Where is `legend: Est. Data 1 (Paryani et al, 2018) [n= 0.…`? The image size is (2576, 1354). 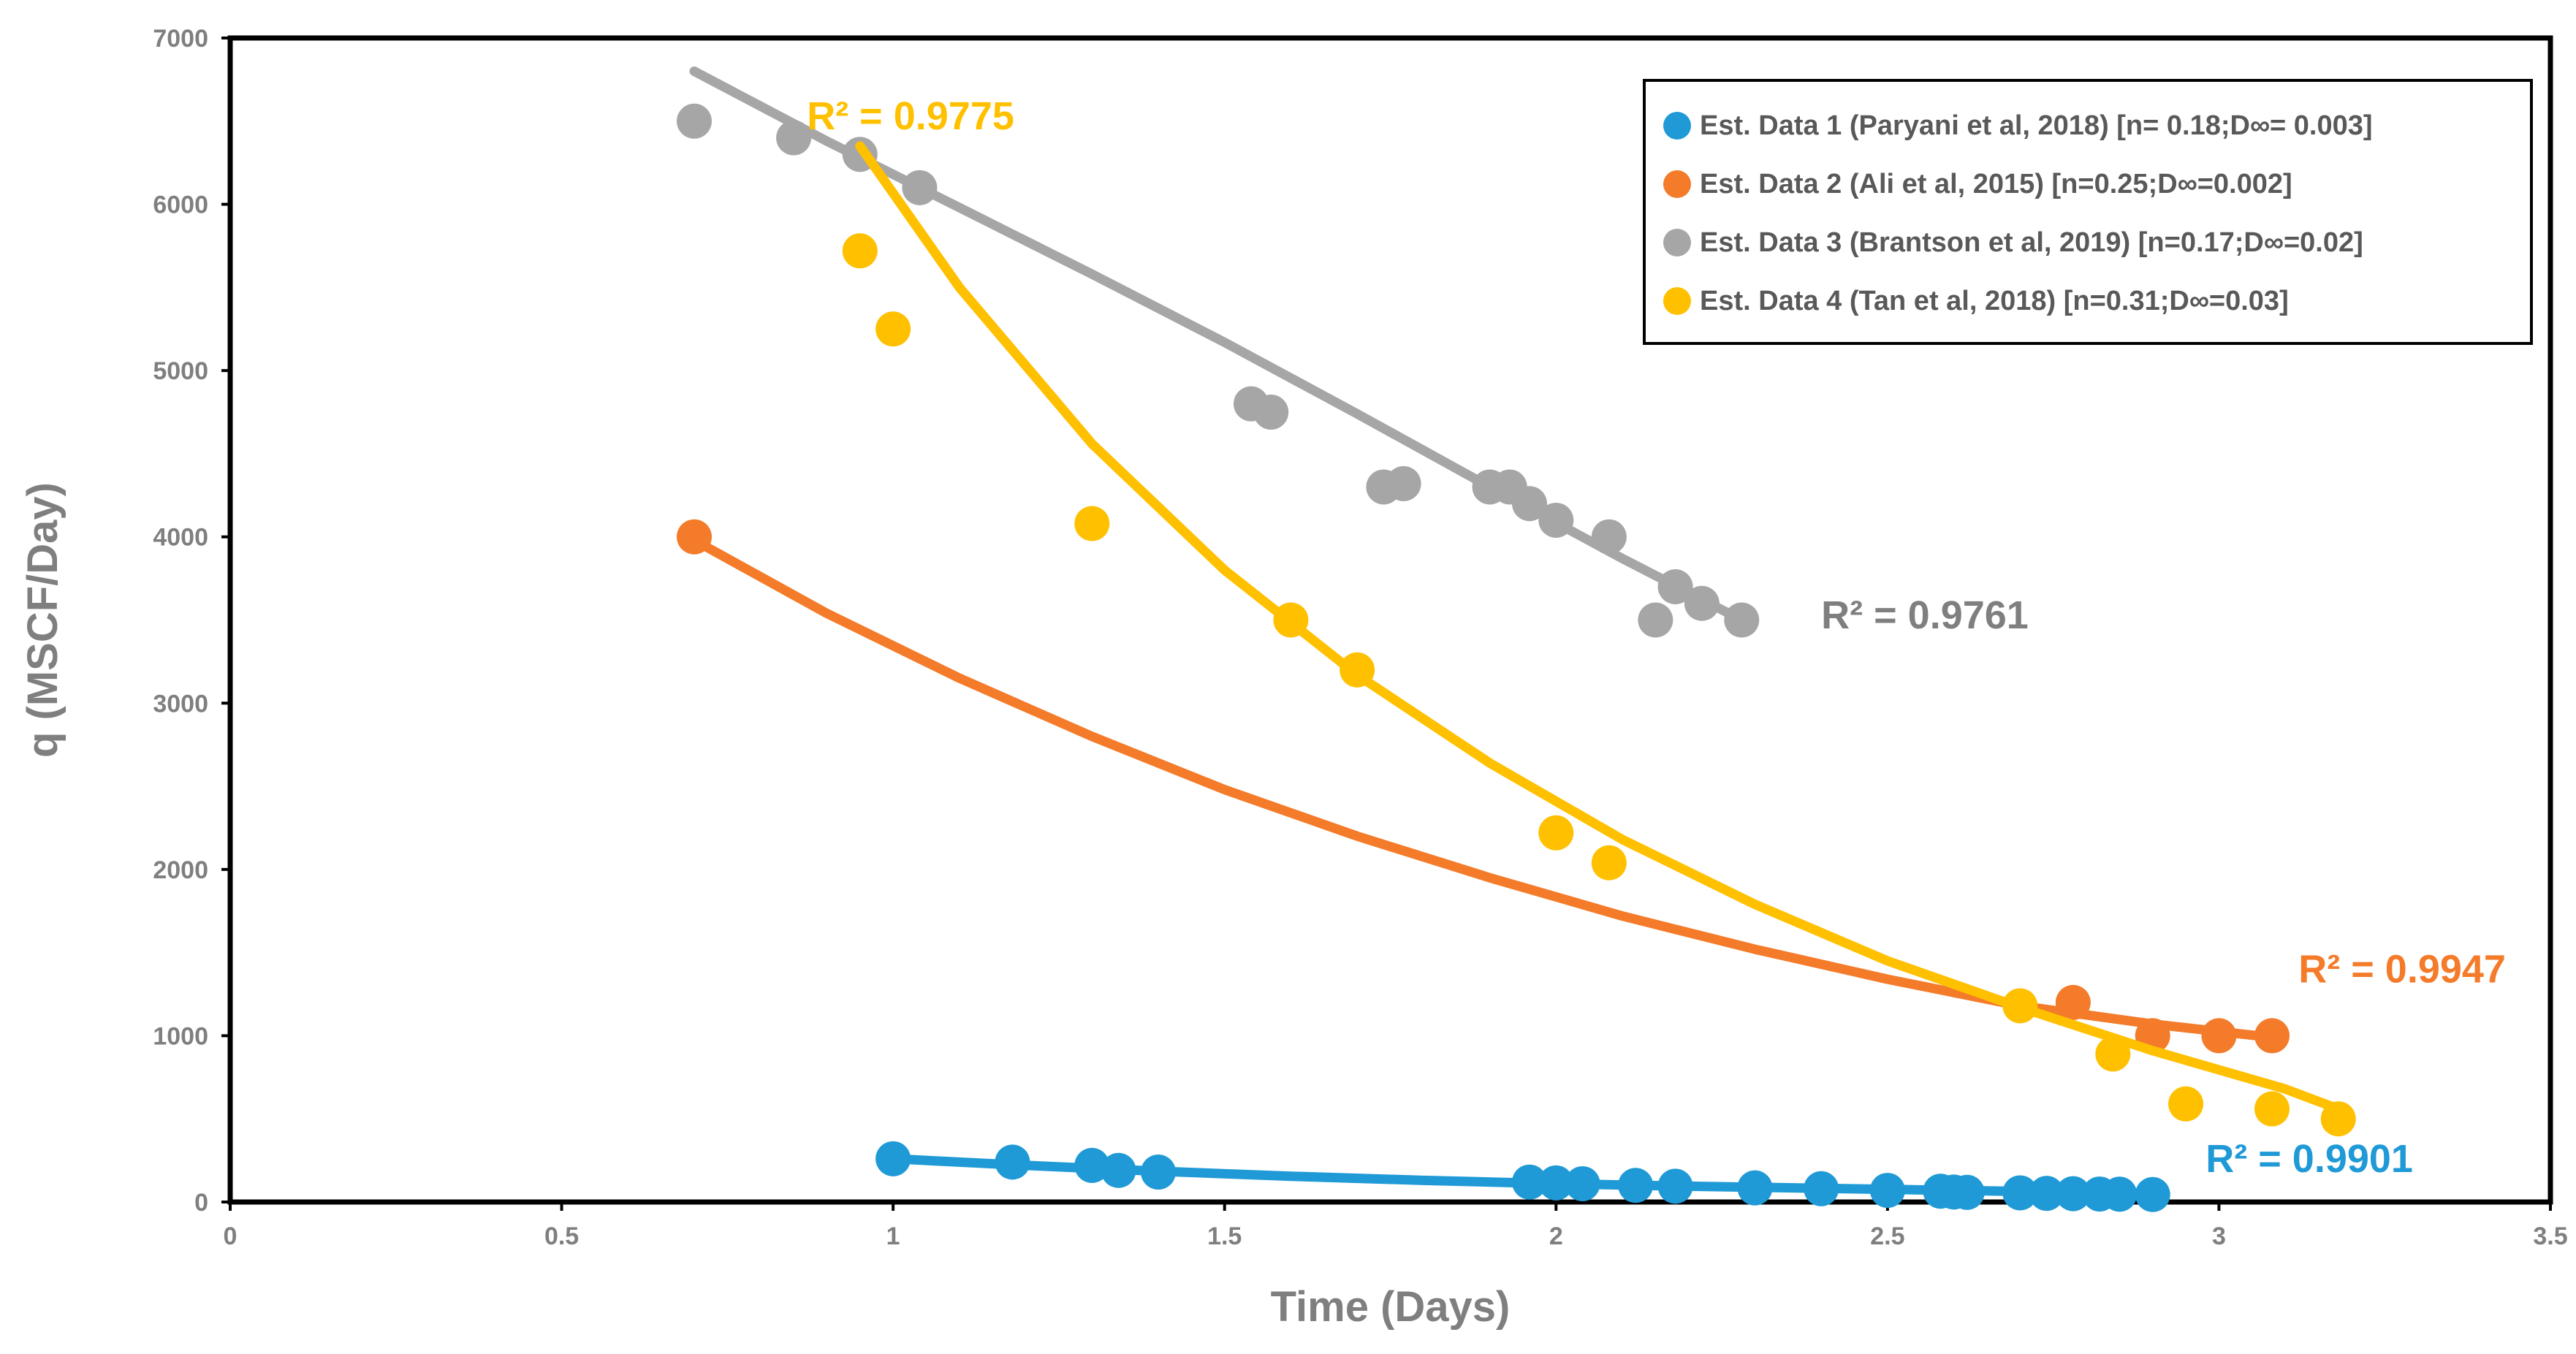 legend: Est. Data 1 (Paryani et al, 2018) [n= 0.… is located at coordinates (2088, 212).